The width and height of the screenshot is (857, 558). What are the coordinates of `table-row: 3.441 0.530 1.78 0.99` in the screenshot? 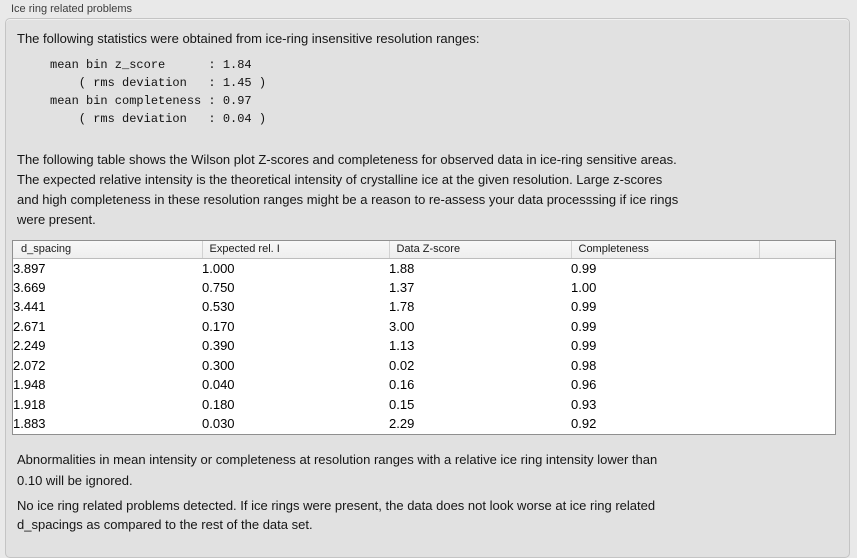 It's located at (424, 307).